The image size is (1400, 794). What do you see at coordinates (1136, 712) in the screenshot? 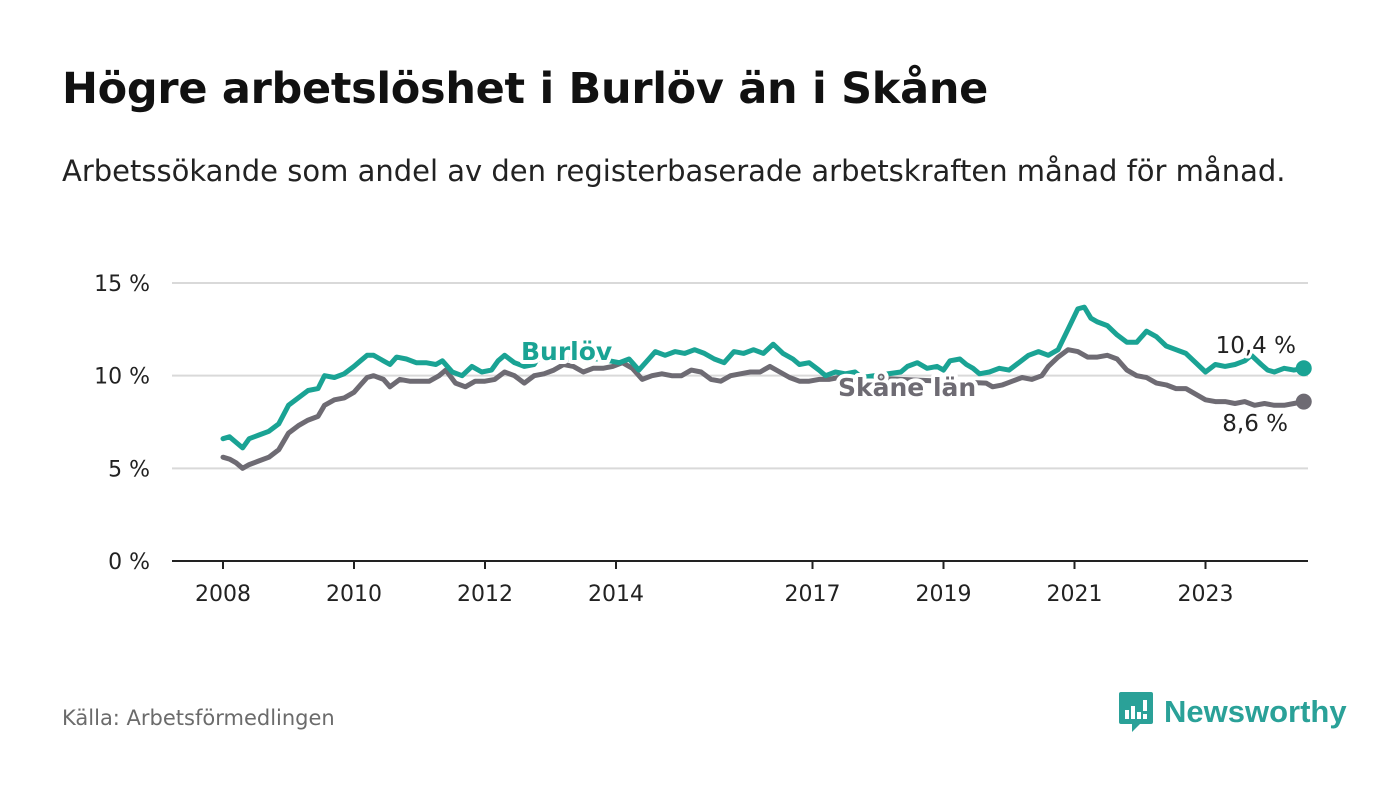
I see `newsworthy-logo-icon` at bounding box center [1136, 712].